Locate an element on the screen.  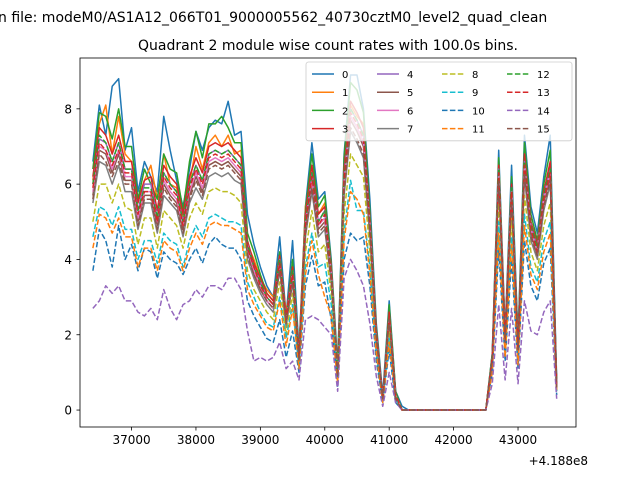
y-tick-label: 2 is located at coordinates (68, 335).